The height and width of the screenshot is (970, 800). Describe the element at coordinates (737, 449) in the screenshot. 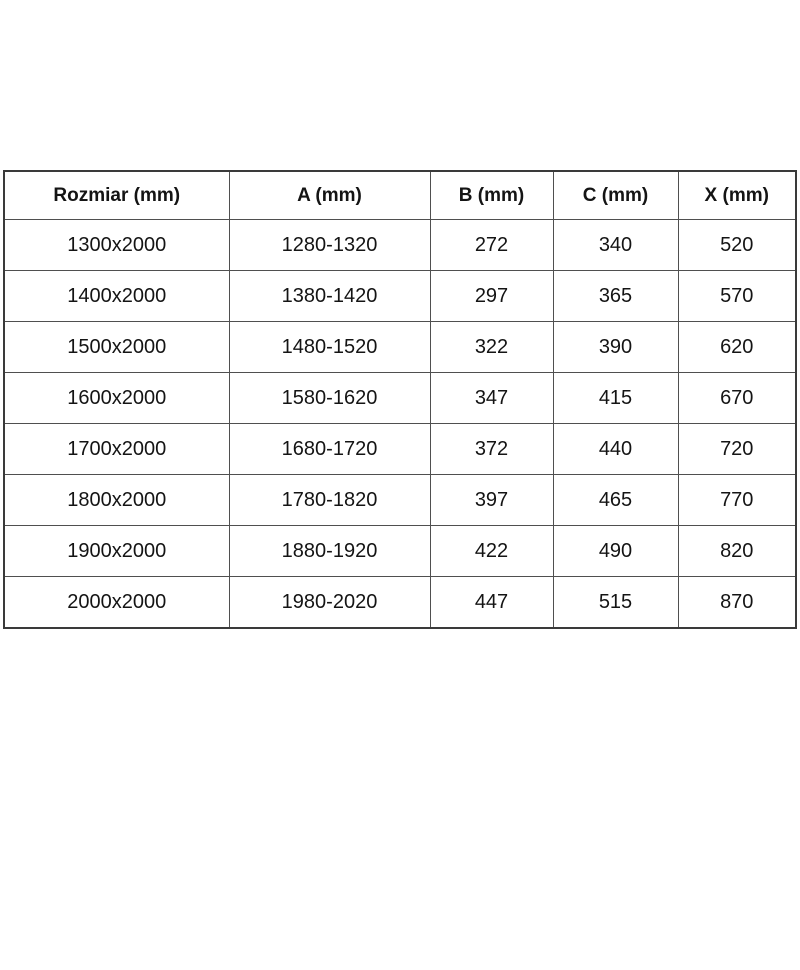

I see `table-cell: 720` at that location.